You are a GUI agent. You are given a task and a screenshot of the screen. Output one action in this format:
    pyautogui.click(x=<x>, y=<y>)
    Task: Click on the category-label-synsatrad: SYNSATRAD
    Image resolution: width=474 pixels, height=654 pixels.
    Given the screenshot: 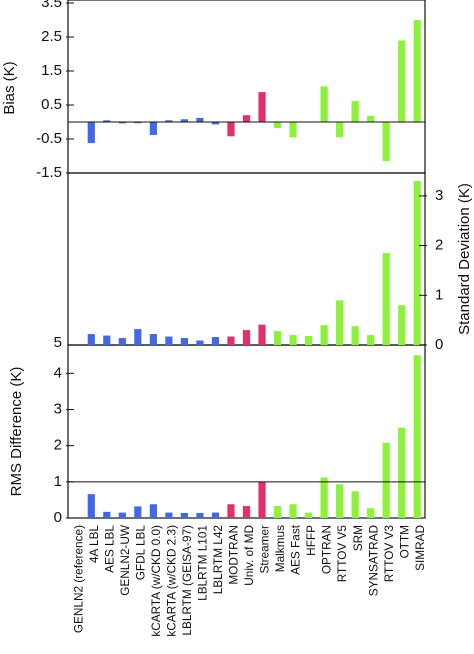 What is the action you would take?
    pyautogui.click(x=373, y=560)
    